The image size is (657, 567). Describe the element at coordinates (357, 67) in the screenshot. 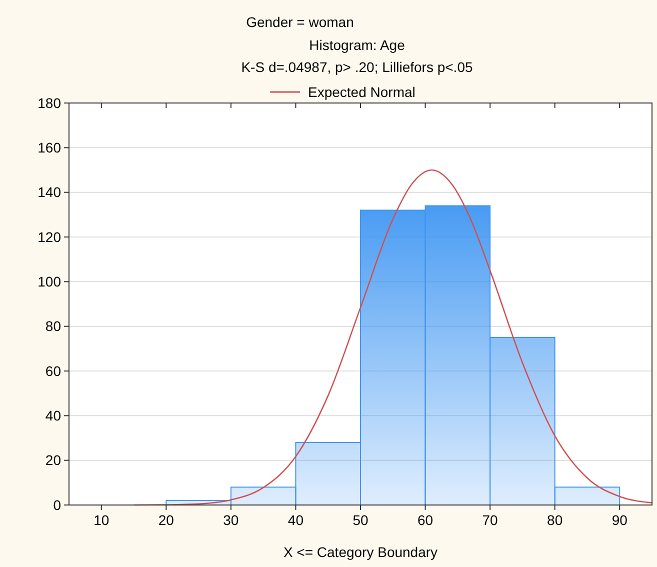

I see `text: K-S d=.04987, p> .20; Lilliefors p<.05` at that location.